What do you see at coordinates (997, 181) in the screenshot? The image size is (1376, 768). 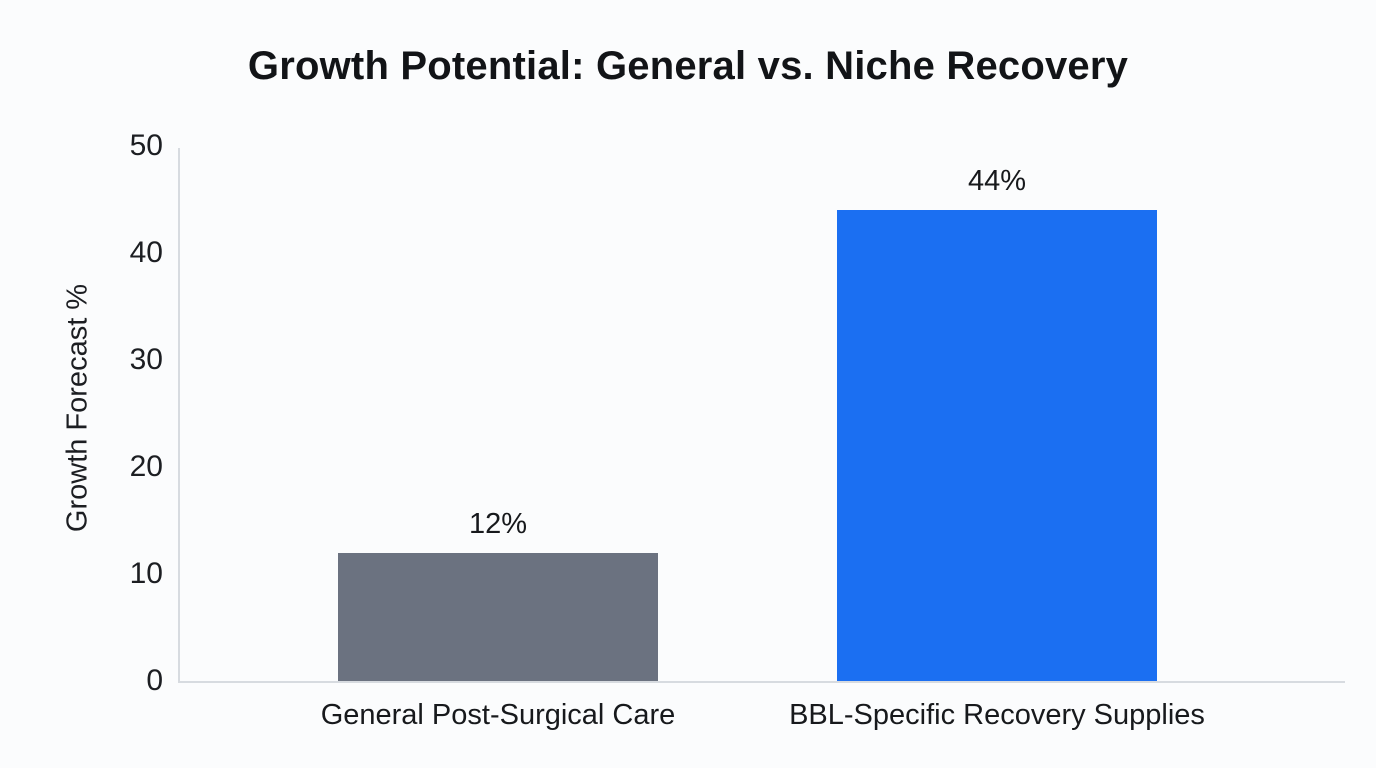 I see `bar-value-label: 44%` at bounding box center [997, 181].